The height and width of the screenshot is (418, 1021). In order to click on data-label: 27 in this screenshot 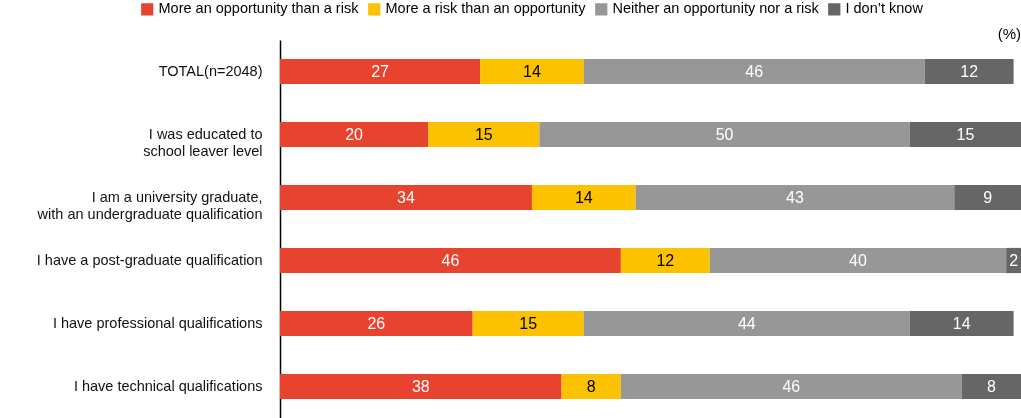, I will do `click(380, 71)`.